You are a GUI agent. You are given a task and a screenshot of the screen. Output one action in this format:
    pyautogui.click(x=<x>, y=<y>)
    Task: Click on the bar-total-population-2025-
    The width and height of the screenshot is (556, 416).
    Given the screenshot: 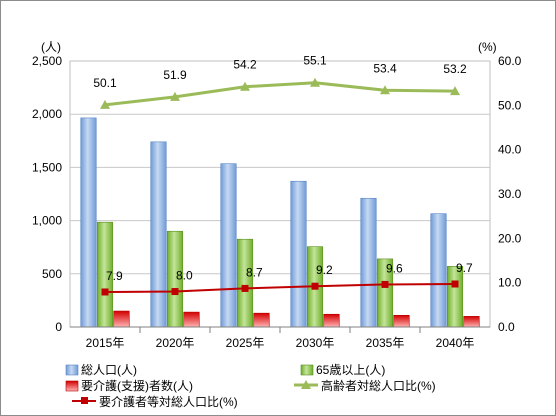 What is the action you would take?
    pyautogui.click(x=228, y=245)
    